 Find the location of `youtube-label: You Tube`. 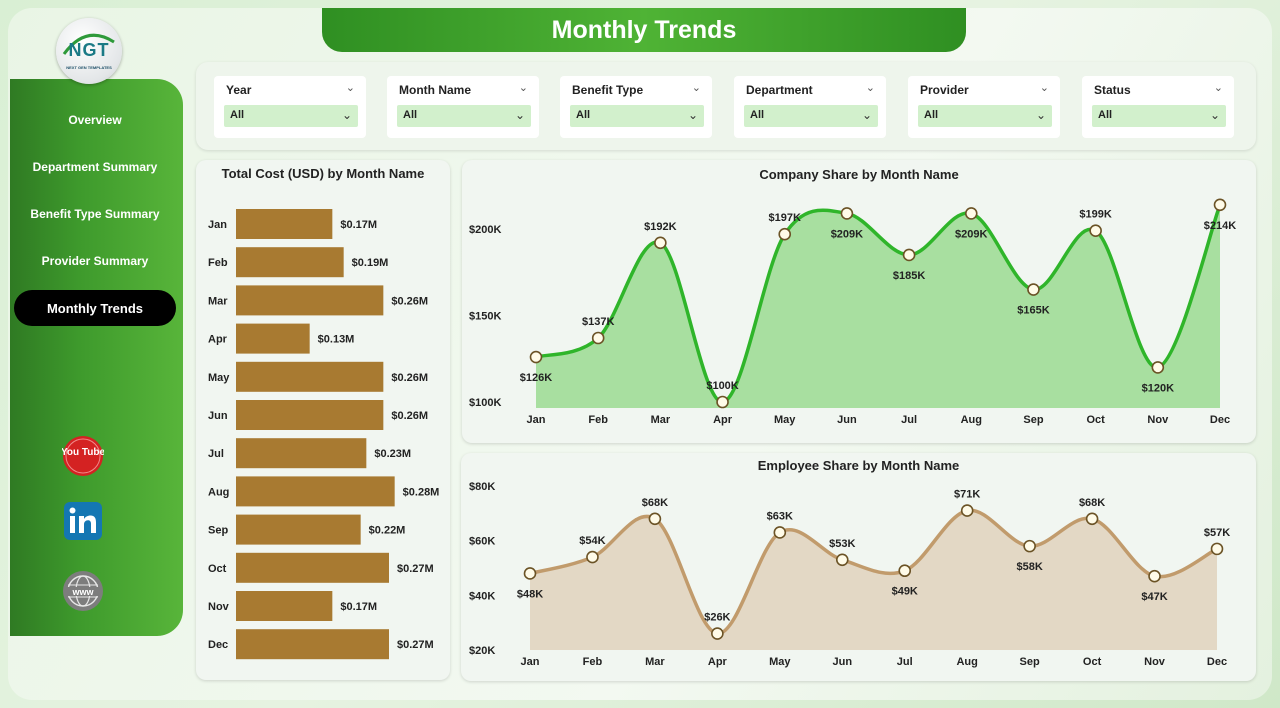

youtube-label: You Tube is located at coordinates (83, 452).